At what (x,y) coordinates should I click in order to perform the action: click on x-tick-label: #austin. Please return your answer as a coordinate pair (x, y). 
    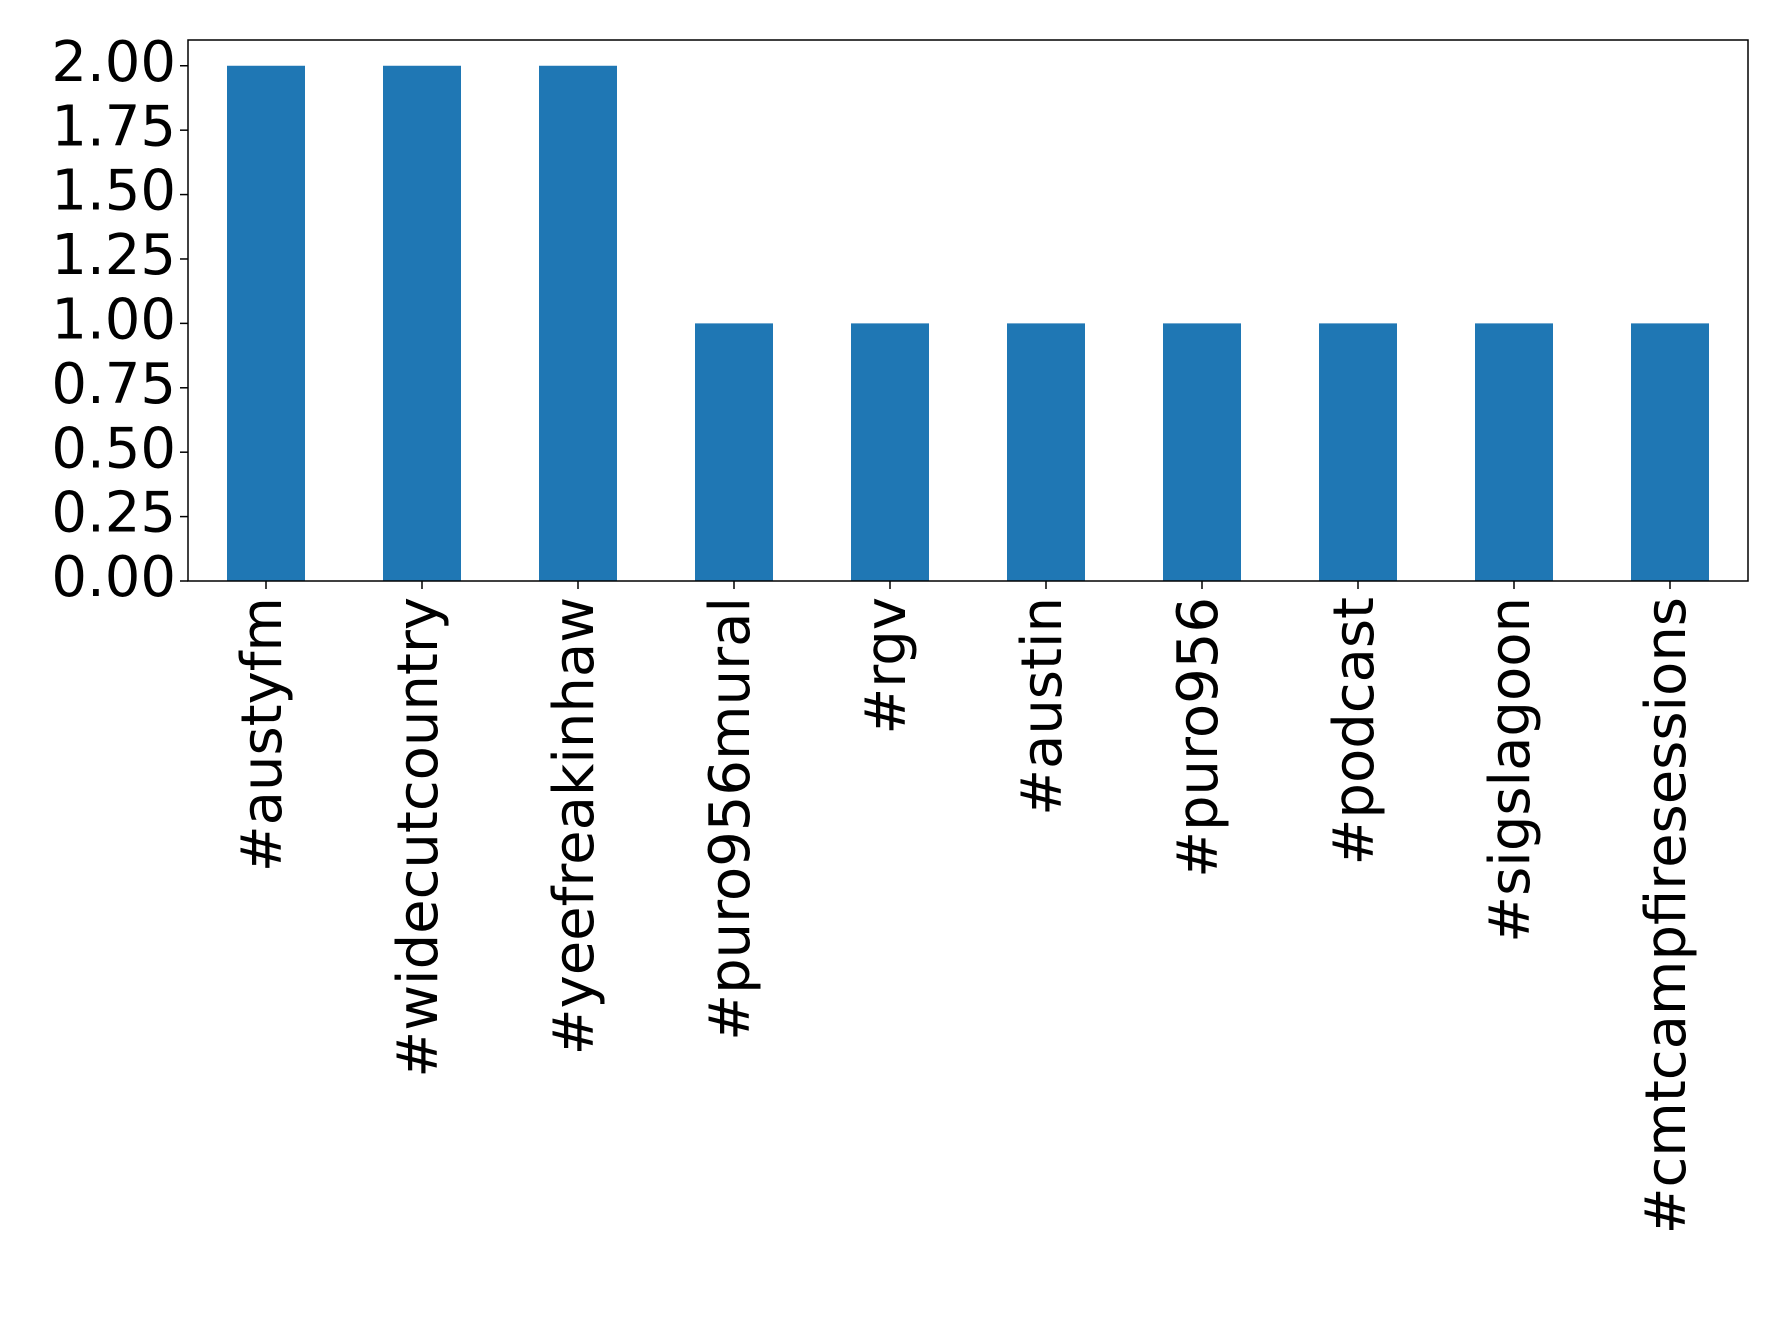
    Looking at the image, I should click on (1042, 706).